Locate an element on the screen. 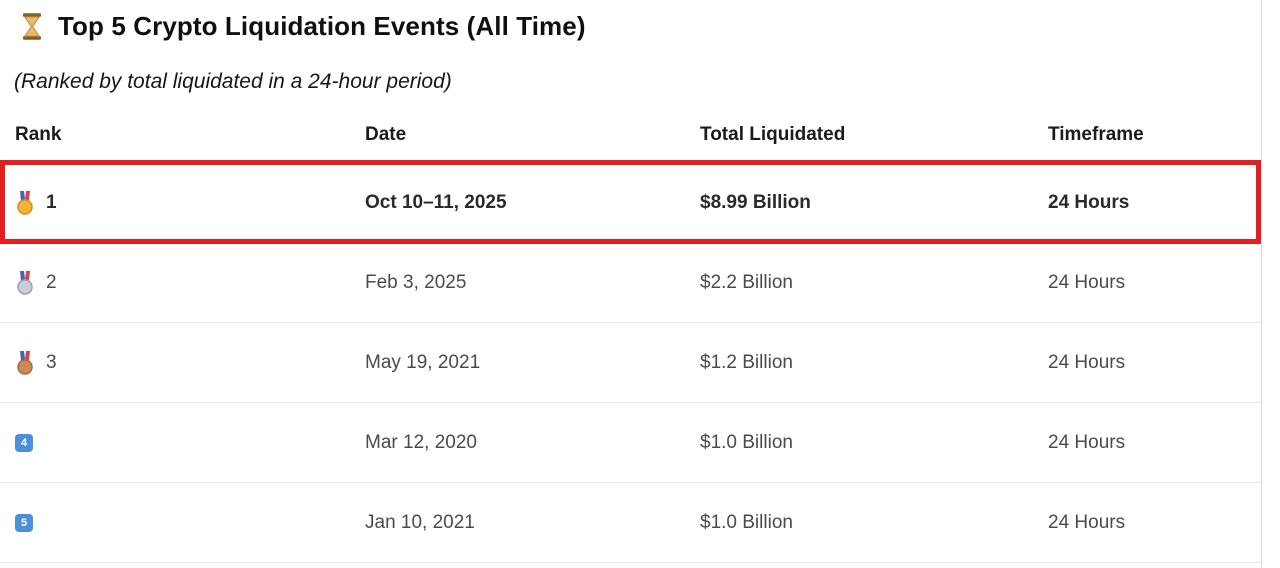  rank-cell: 5 is located at coordinates (190, 522).